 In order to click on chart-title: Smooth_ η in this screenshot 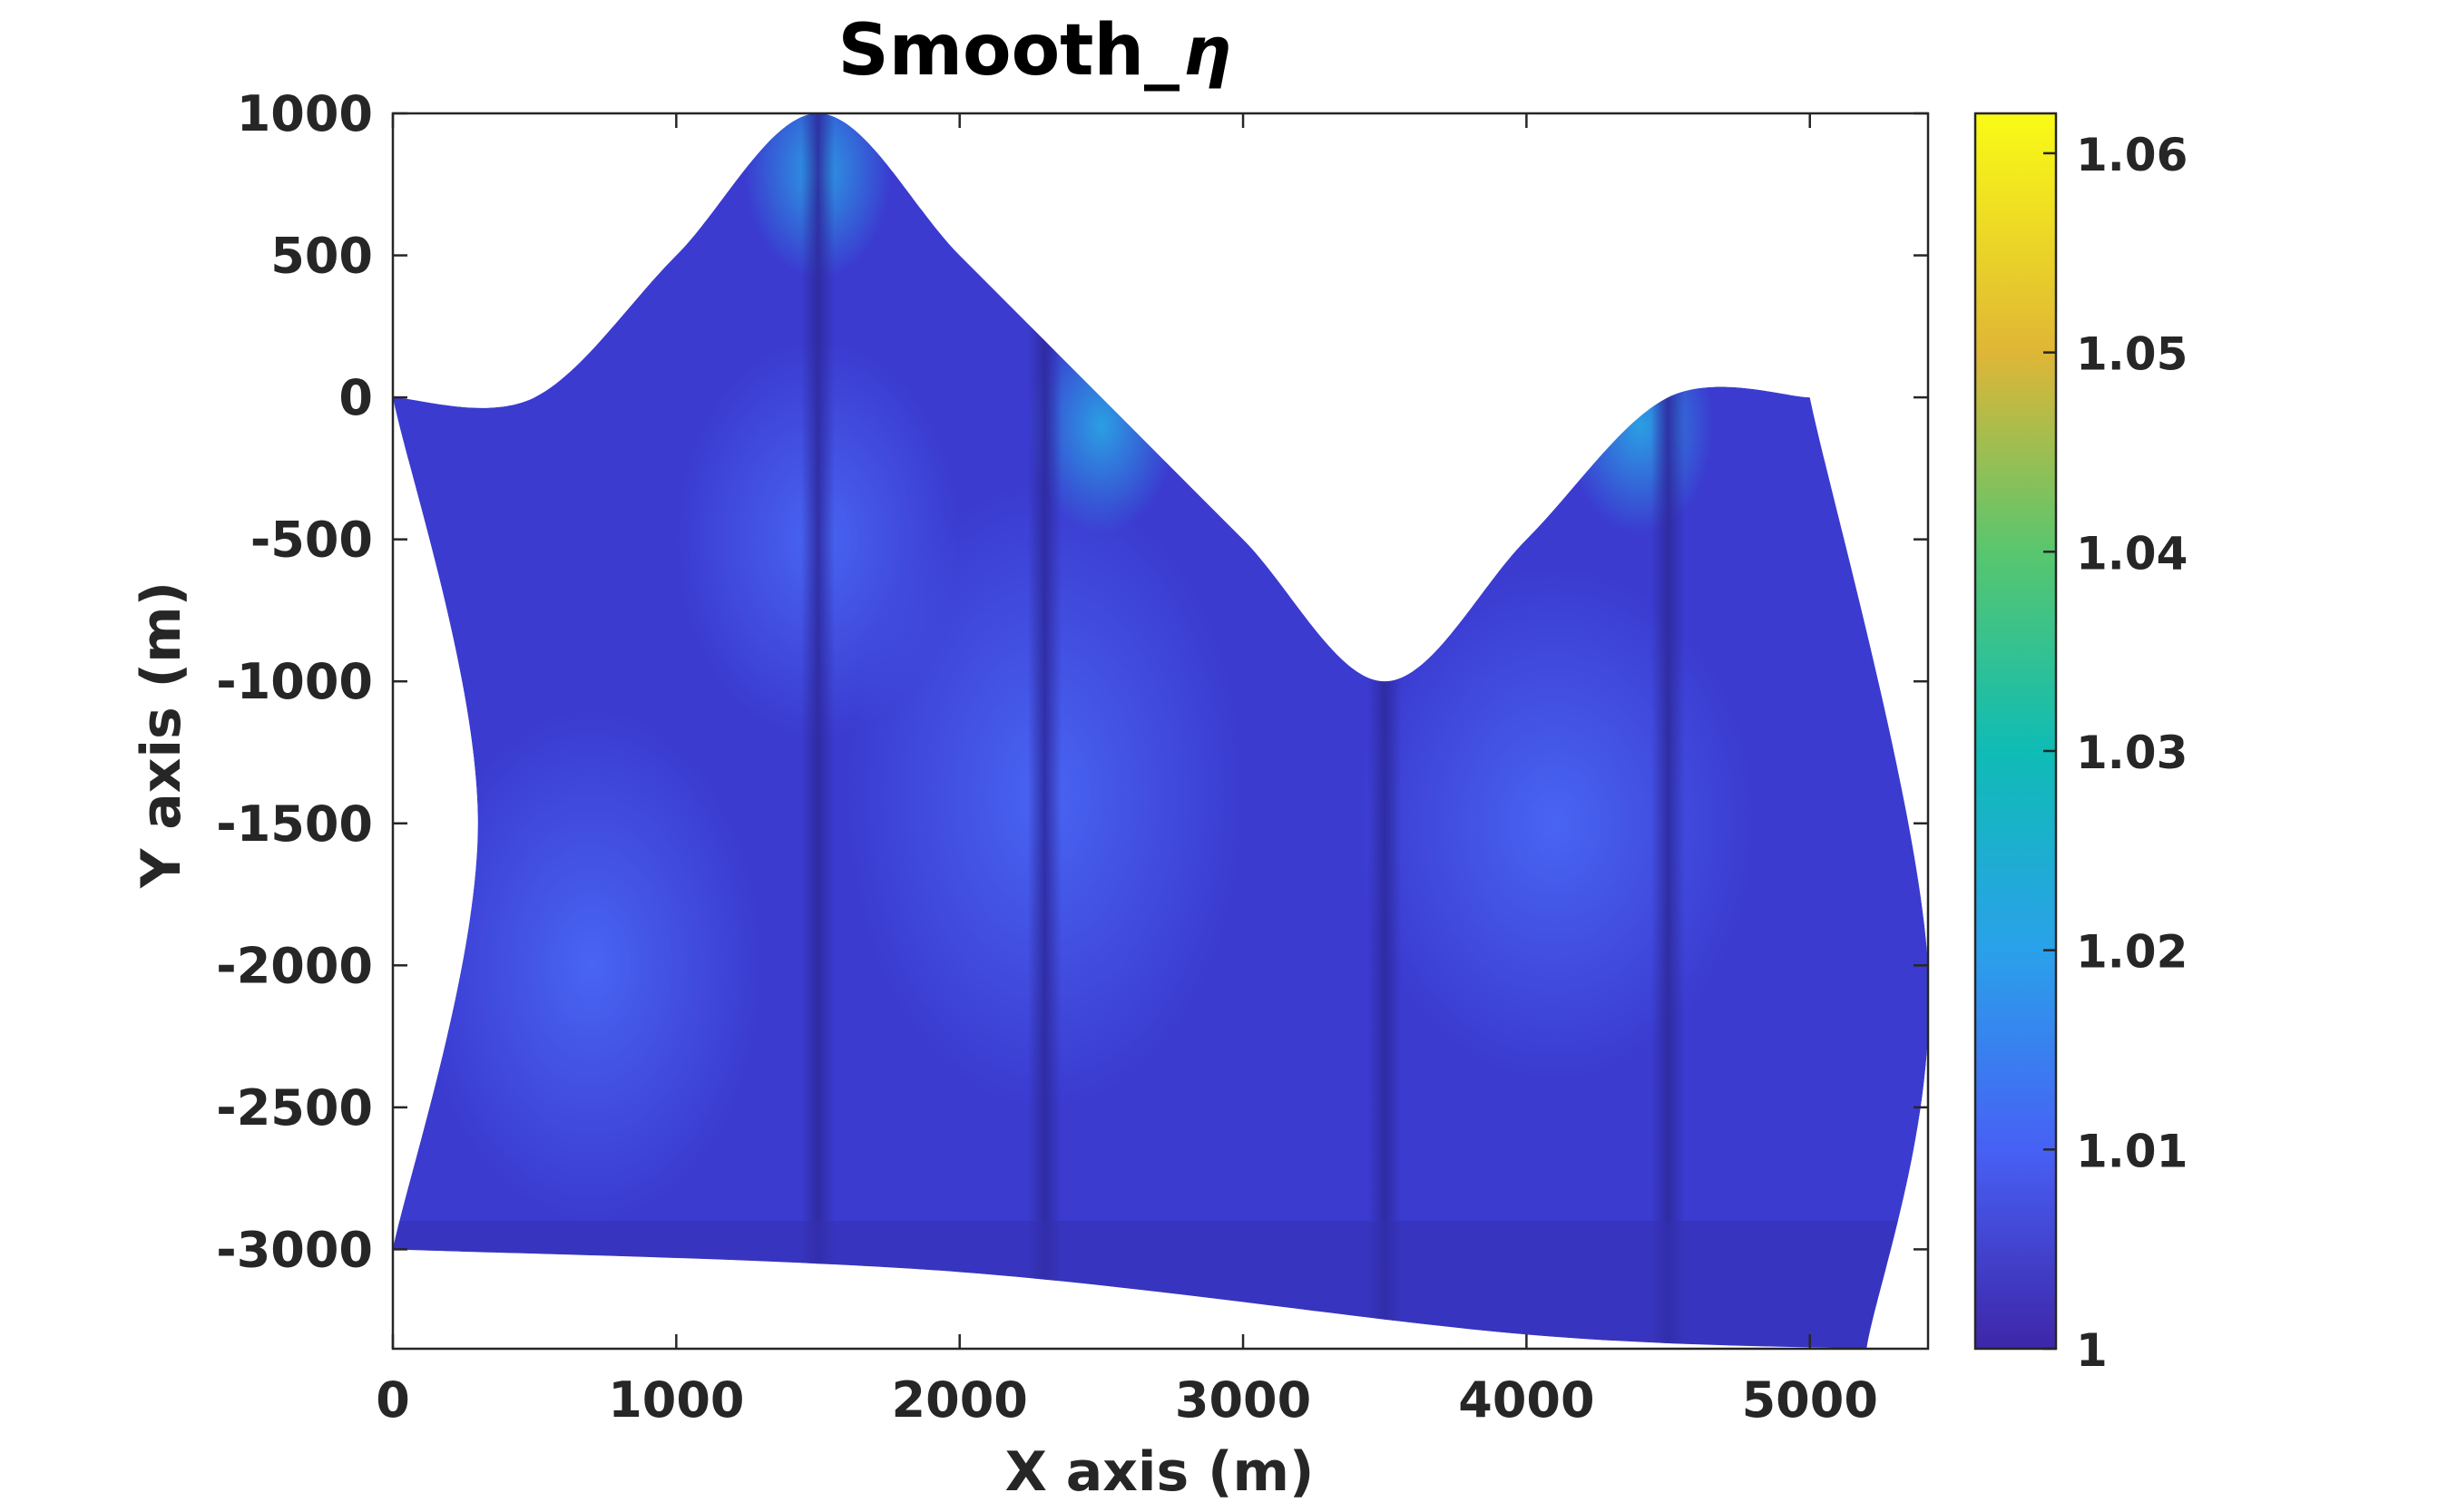, I will do `click(1034, 51)`.